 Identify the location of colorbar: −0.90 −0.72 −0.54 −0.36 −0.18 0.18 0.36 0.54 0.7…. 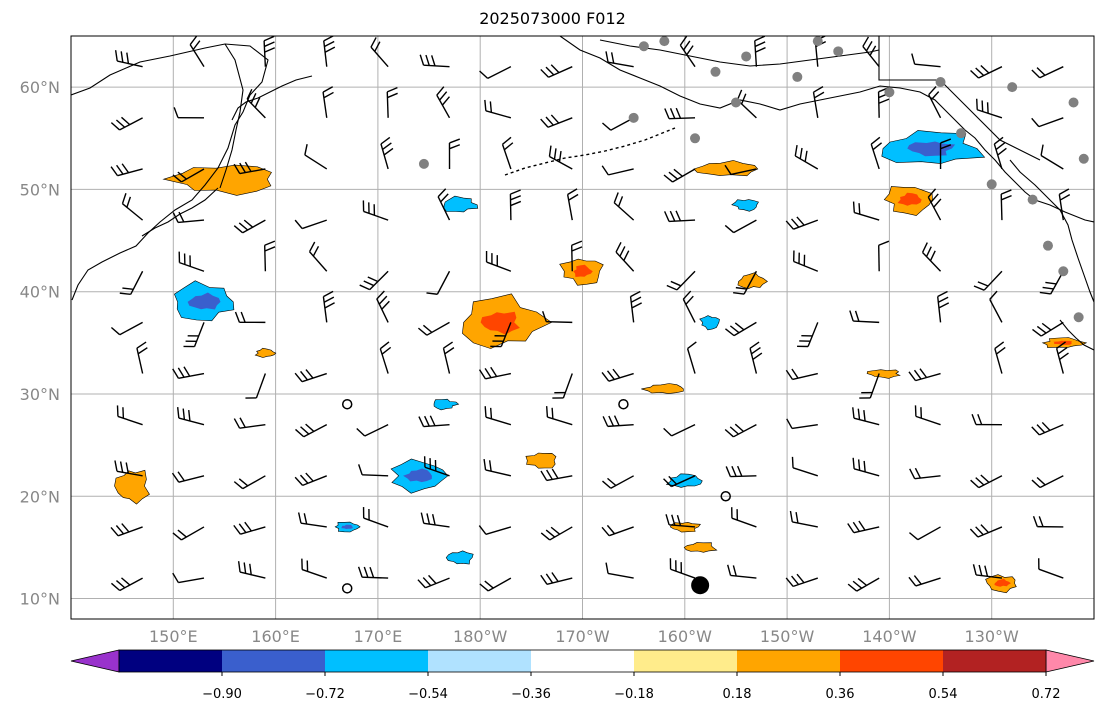
(582, 675).